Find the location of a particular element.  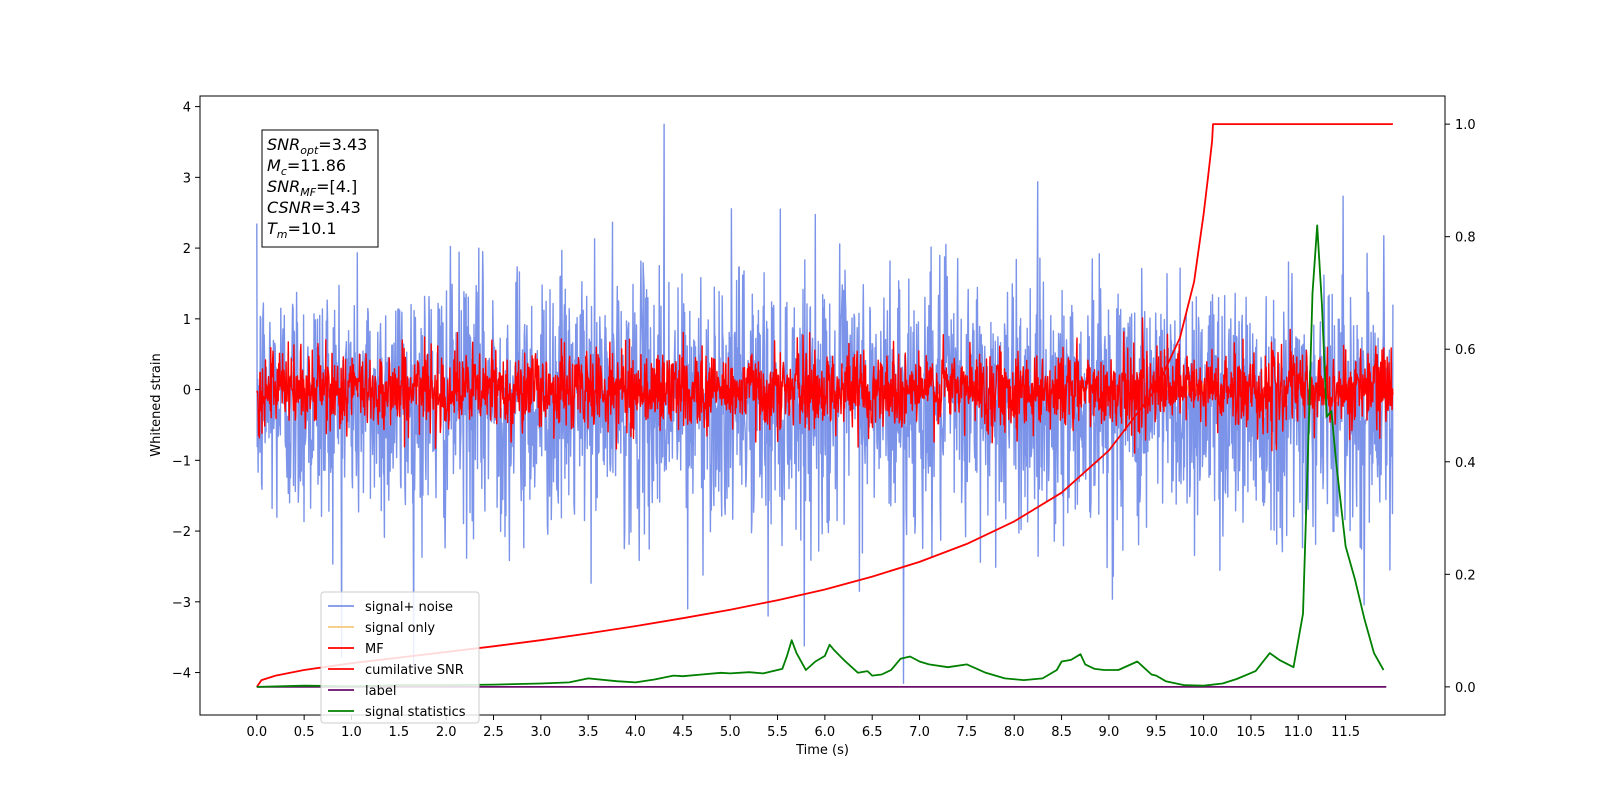

x-tick-label: 1.0 is located at coordinates (351, 732).